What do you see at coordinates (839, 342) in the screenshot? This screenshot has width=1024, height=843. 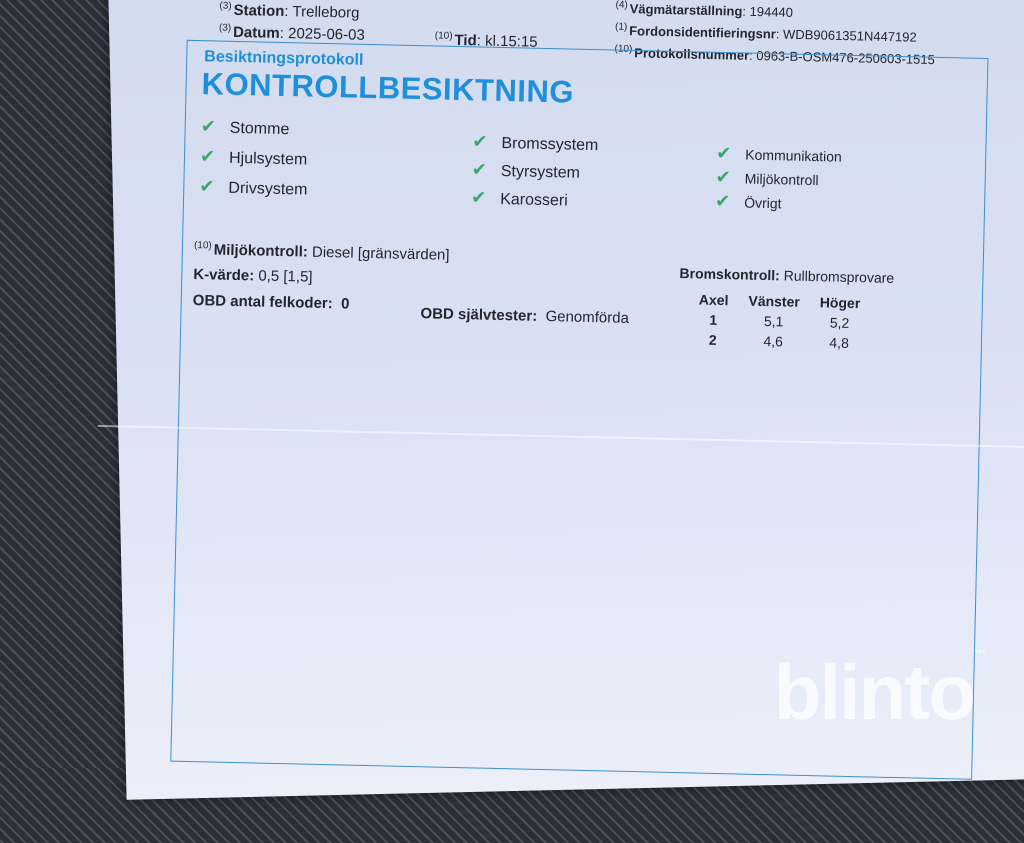 I see `cell: 4,8` at bounding box center [839, 342].